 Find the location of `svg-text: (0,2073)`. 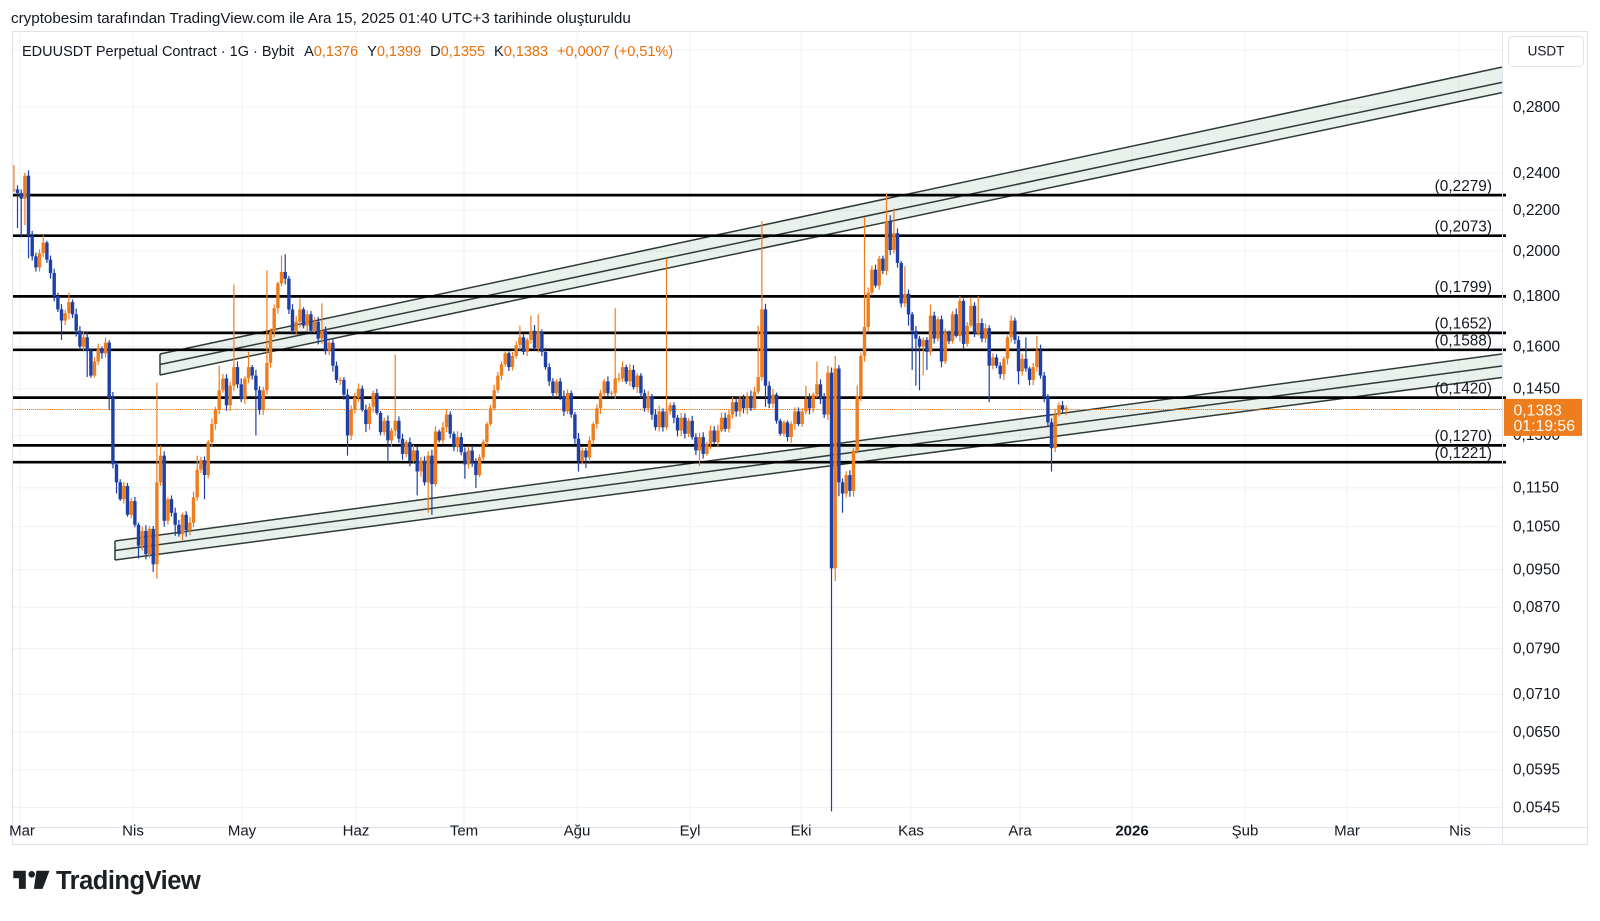

svg-text: (0,2073) is located at coordinates (1463, 226).